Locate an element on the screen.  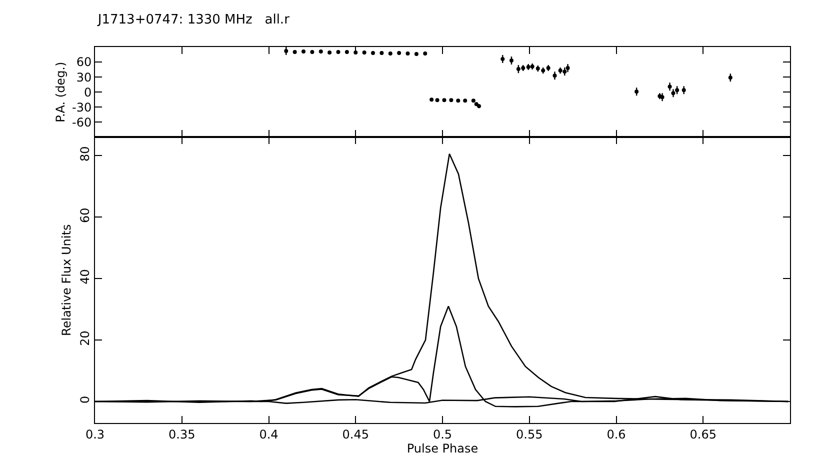
y-tick-label: 80 is located at coordinates (85, 154).